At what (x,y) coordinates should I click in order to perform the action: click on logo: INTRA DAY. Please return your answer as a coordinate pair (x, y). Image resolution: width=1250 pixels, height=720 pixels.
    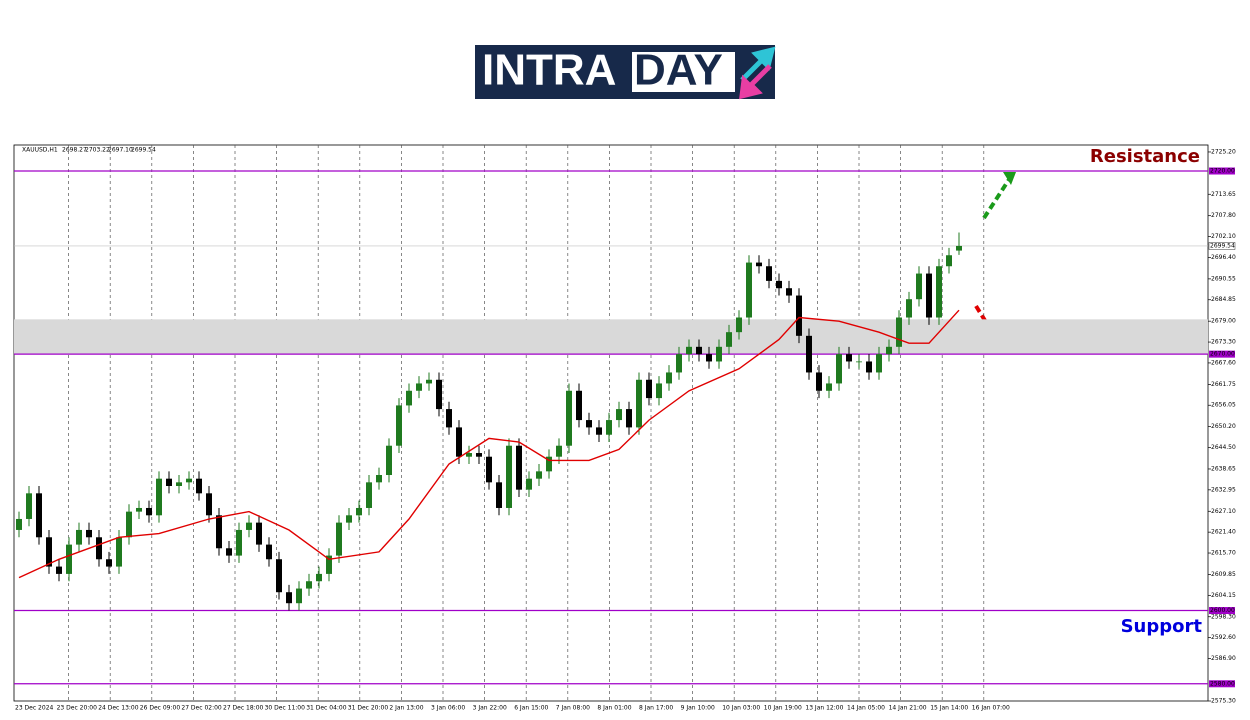
    Looking at the image, I should click on (625, 72).